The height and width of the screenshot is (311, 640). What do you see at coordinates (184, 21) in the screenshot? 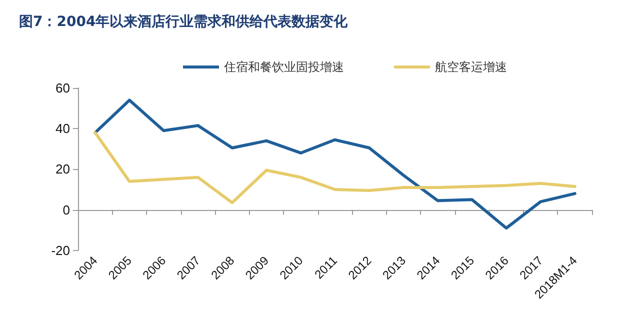
I see `chart-title: 图7：2004年以来酒店行业需求和供给代表数据变化` at bounding box center [184, 21].